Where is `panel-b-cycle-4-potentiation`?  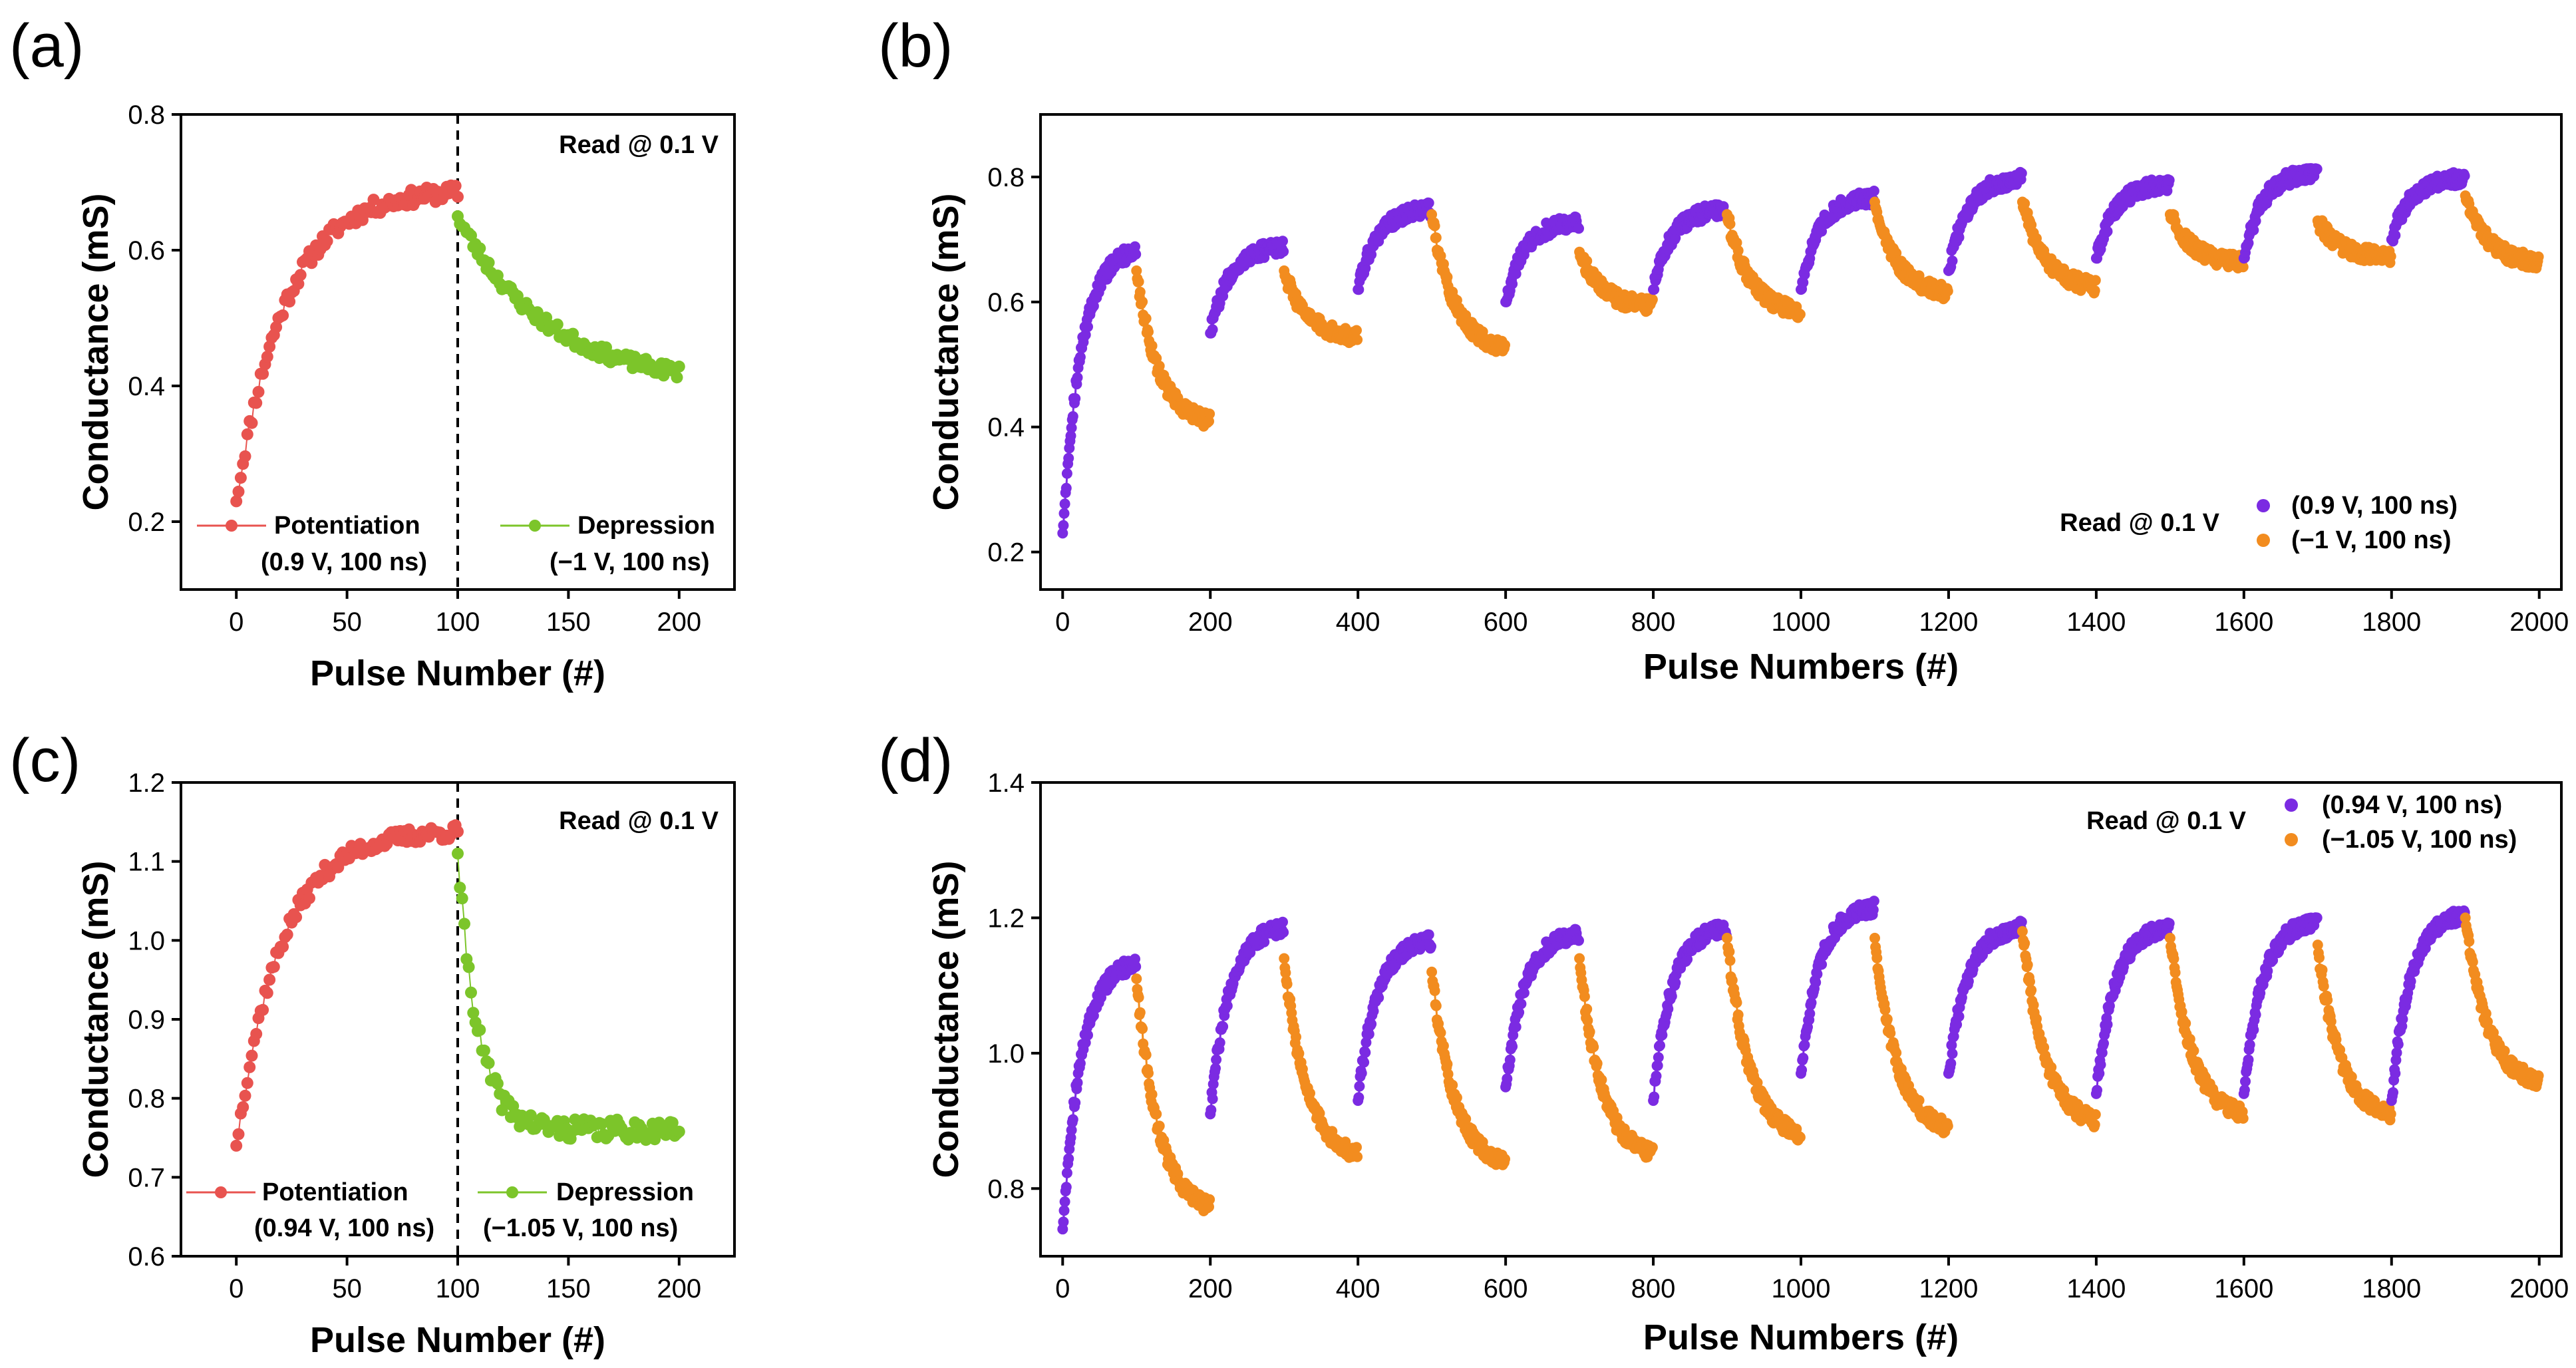 panel-b-cycle-4-potentiation is located at coordinates (1690, 247).